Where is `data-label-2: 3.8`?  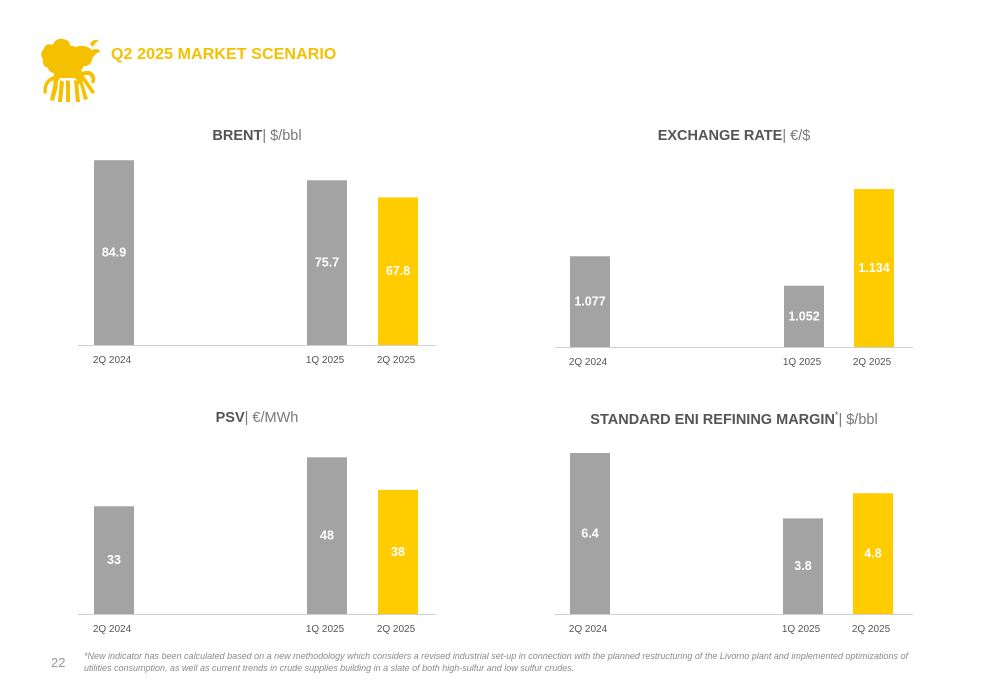
data-label-2: 3.8 is located at coordinates (802, 566).